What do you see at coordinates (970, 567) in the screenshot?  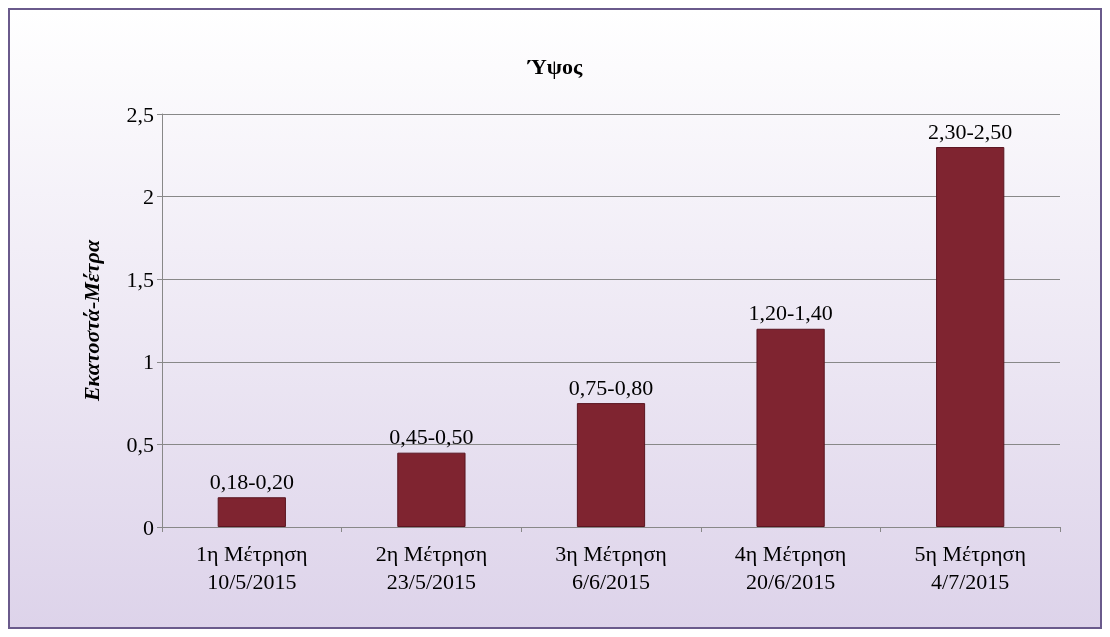 I see `x-tick-label: 5η Μέτρηση 4/7/2015` at bounding box center [970, 567].